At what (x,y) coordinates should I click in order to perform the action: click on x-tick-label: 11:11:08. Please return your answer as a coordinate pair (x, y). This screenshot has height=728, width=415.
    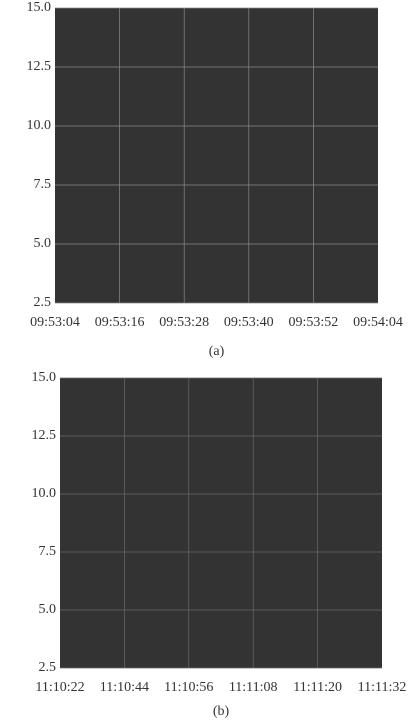
    Looking at the image, I should click on (253, 687).